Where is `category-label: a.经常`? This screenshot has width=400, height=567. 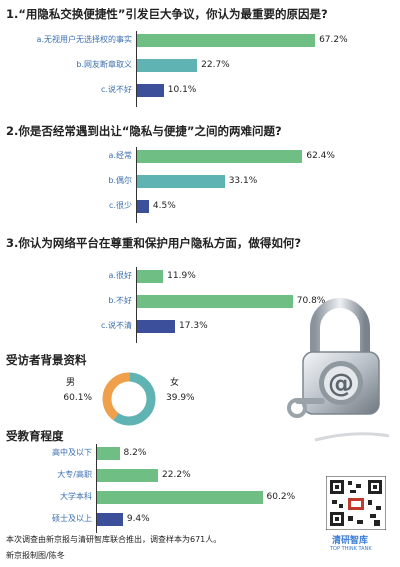 category-label: a.经常 is located at coordinates (120, 155).